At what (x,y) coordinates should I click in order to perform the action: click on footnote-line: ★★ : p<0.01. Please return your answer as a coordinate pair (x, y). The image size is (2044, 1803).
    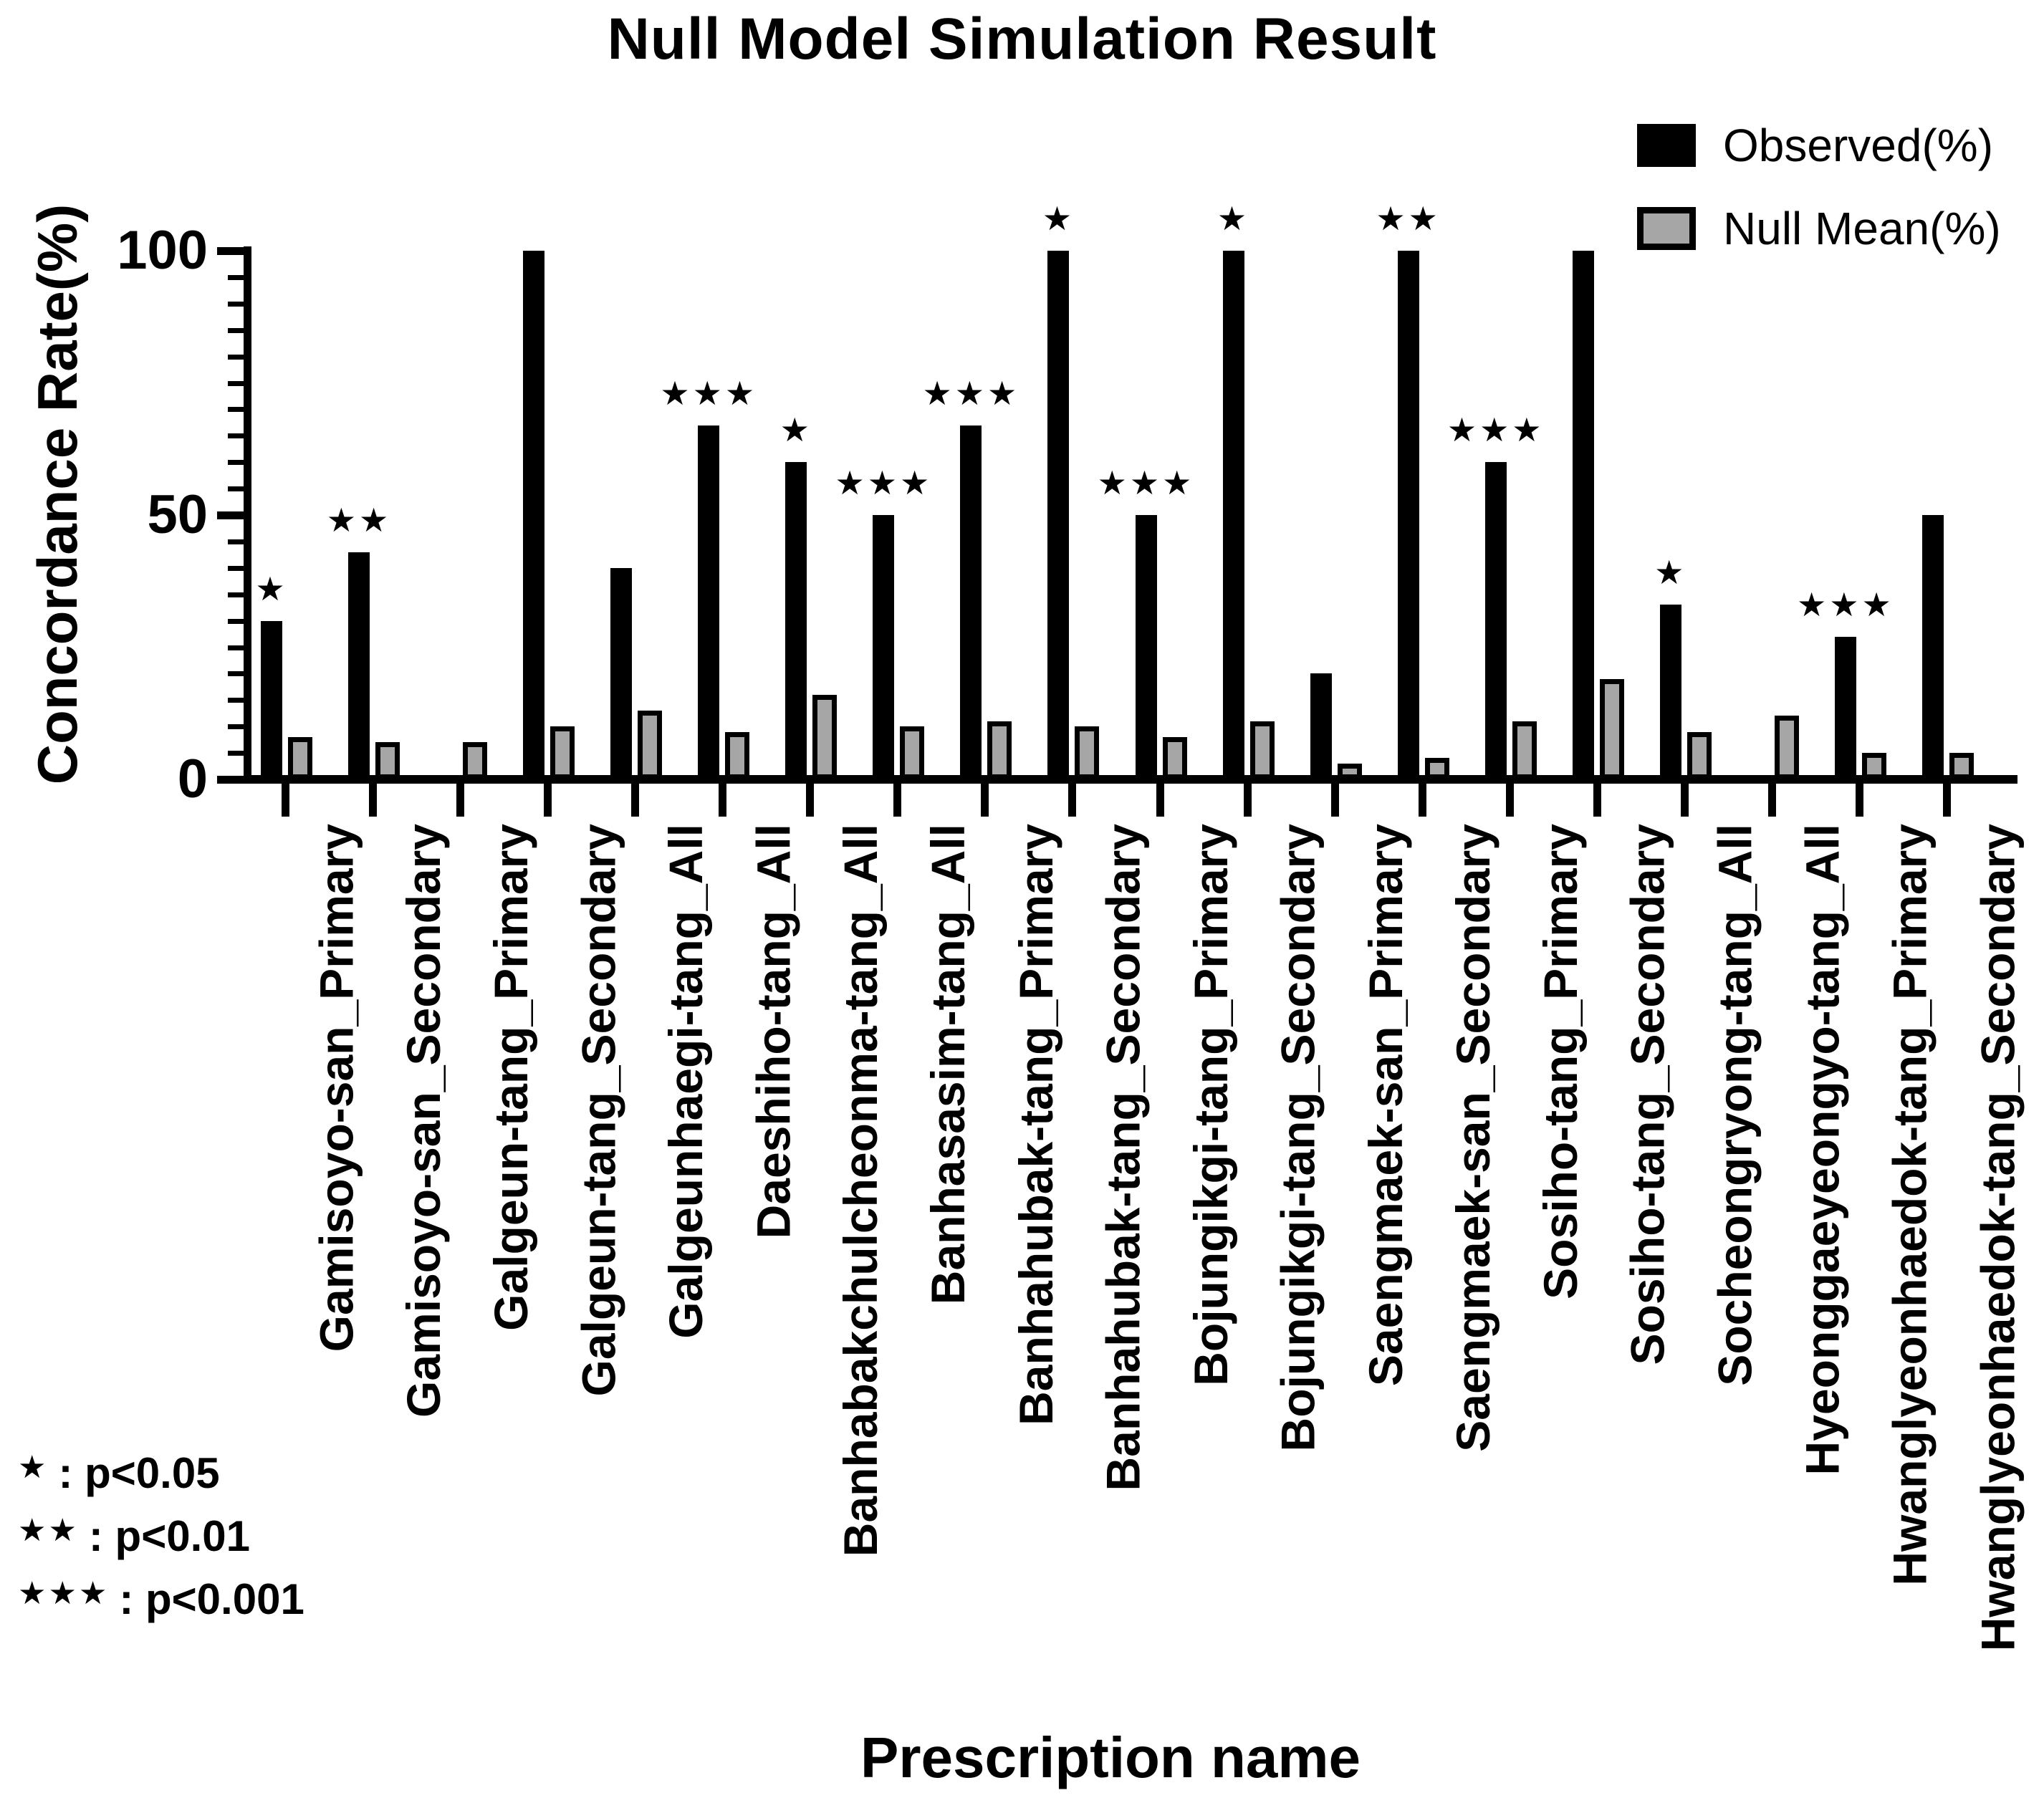
    Looking at the image, I should click on (161, 1535).